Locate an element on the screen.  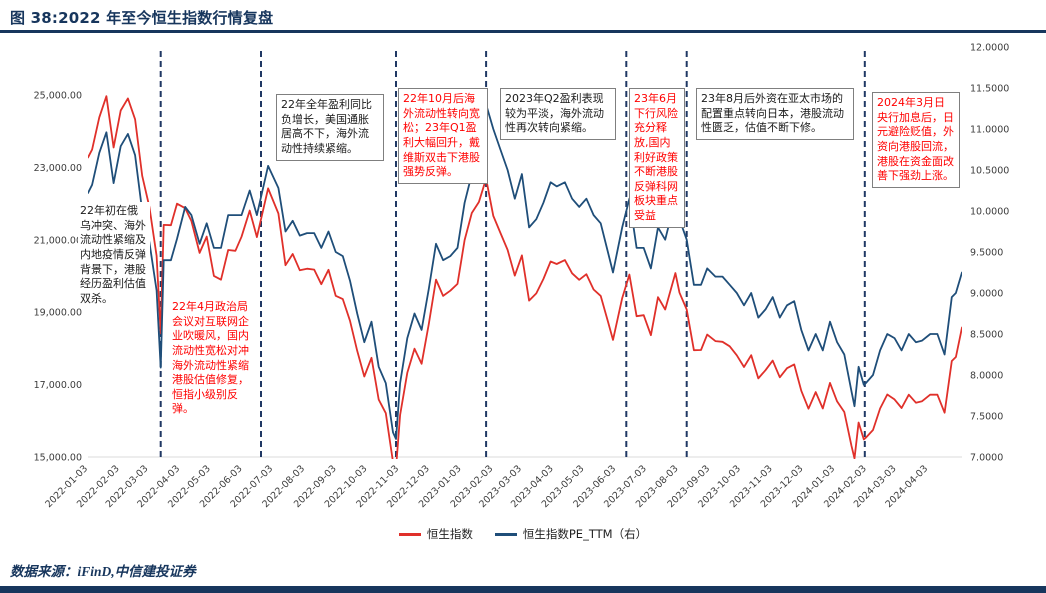
right-axis-tick: 10.5000 is located at coordinates (989, 171).